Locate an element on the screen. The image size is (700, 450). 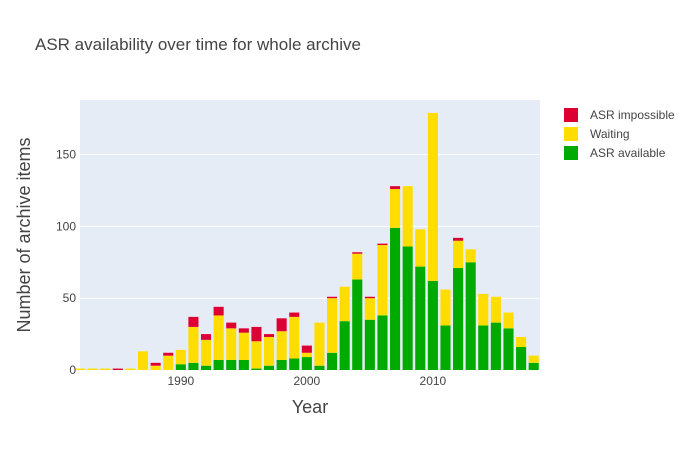
bar-asr-impossible-1999 is located at coordinates (294, 315).